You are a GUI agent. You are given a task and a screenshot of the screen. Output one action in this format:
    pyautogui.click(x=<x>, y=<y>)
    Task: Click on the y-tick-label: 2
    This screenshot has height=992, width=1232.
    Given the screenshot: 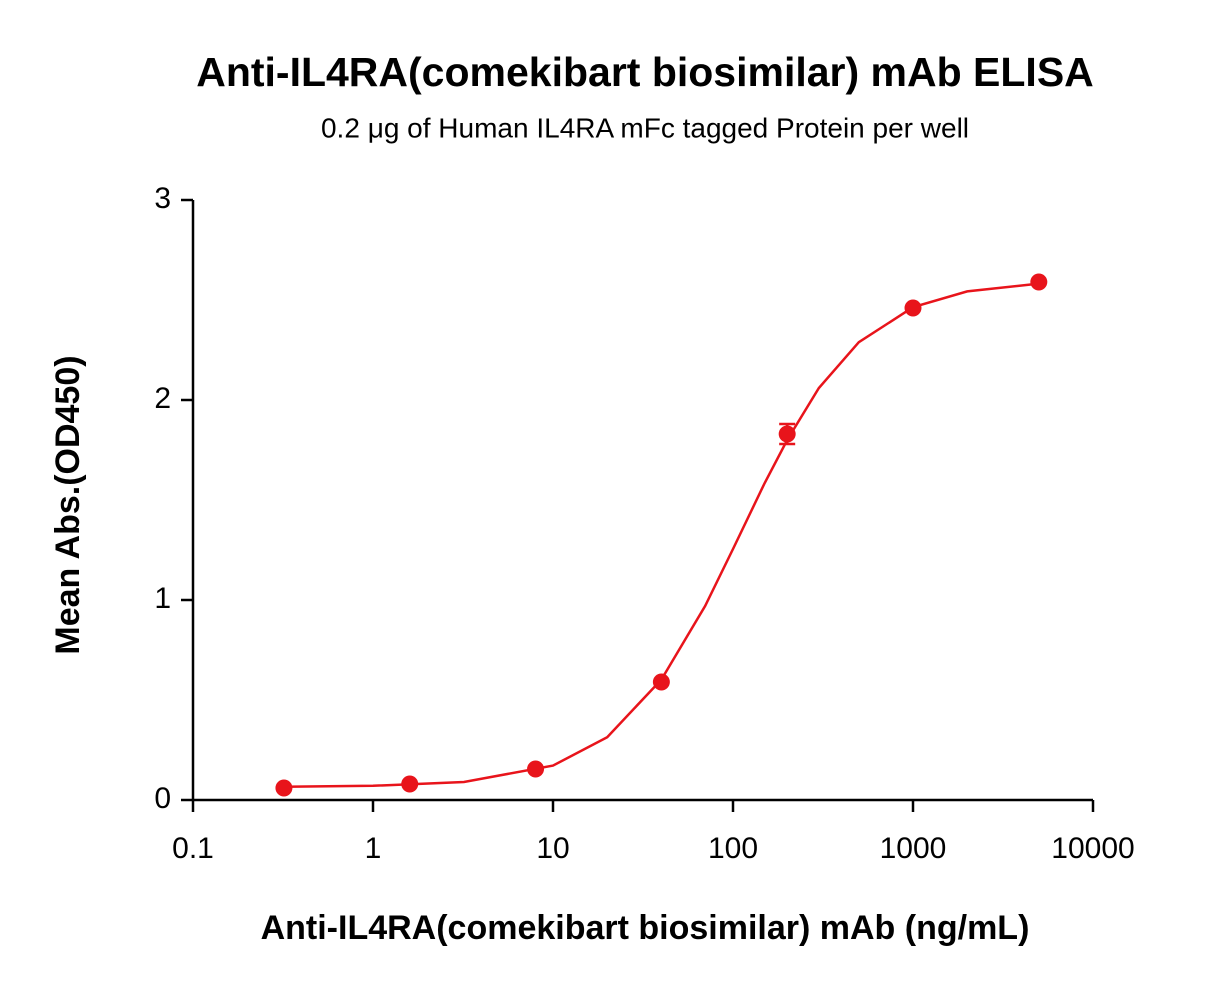 What is the action you would take?
    pyautogui.click(x=162, y=398)
    